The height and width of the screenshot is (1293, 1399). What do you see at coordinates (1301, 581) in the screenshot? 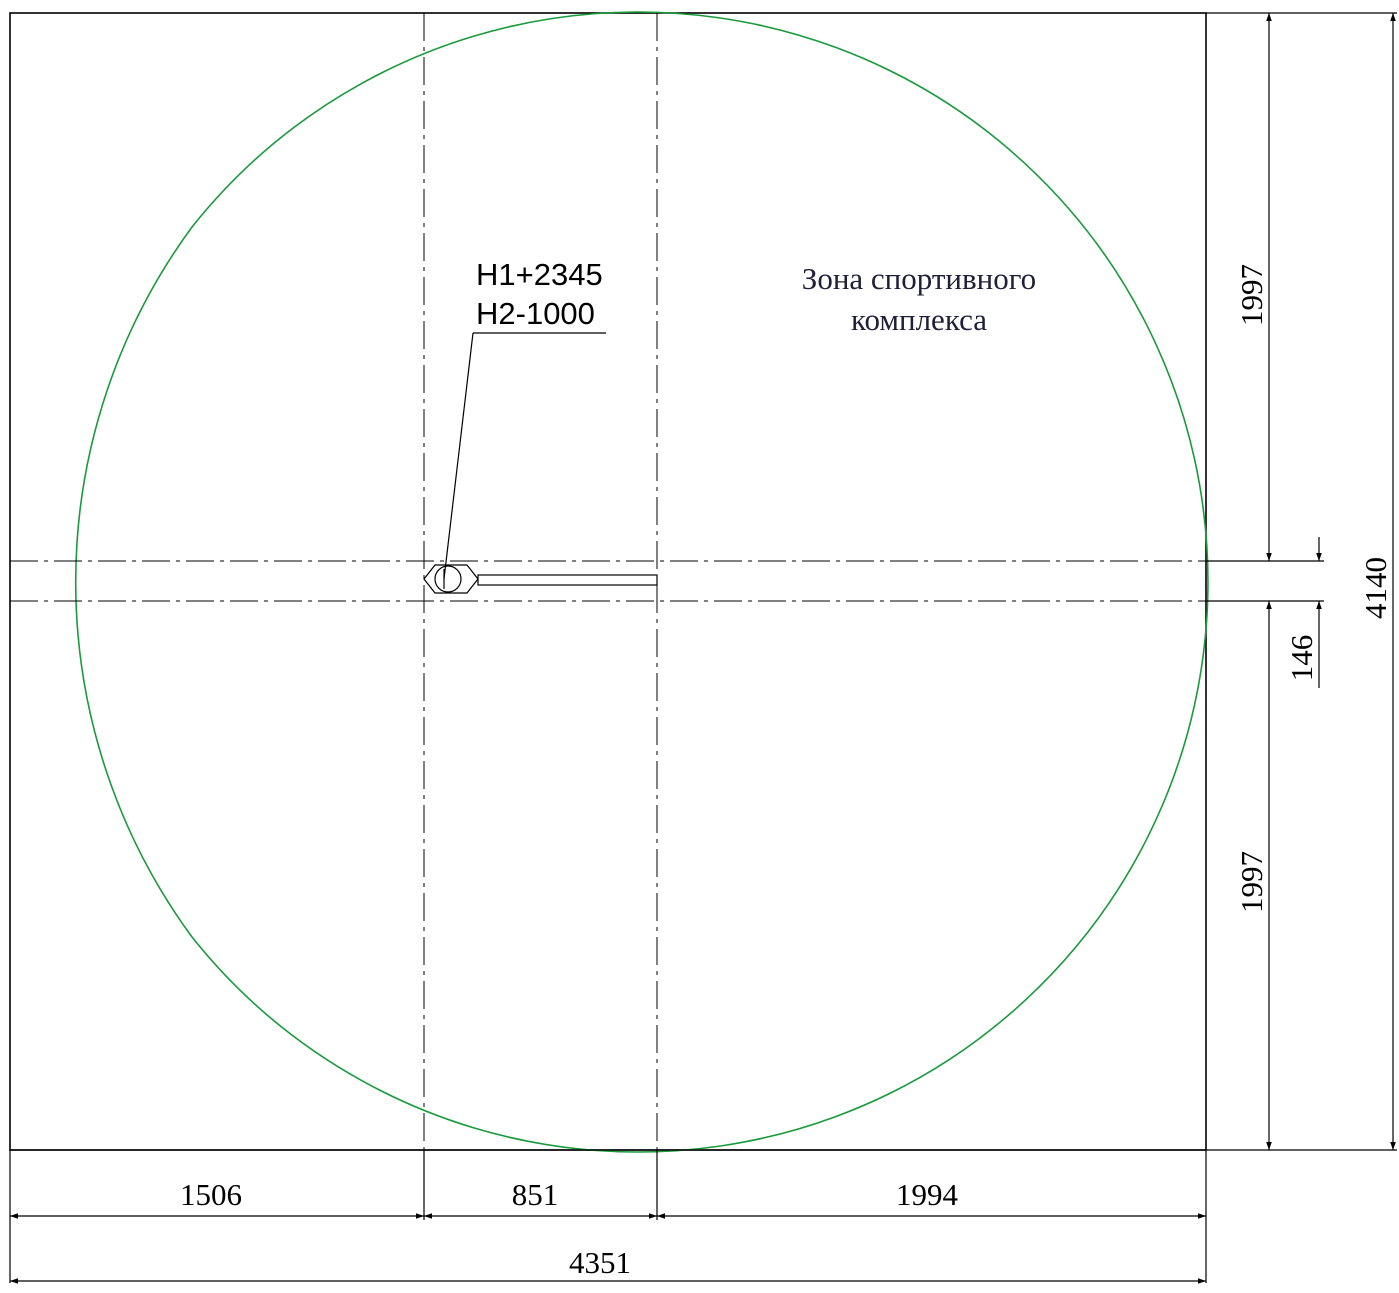
I see `right-extension-lines` at bounding box center [1301, 581].